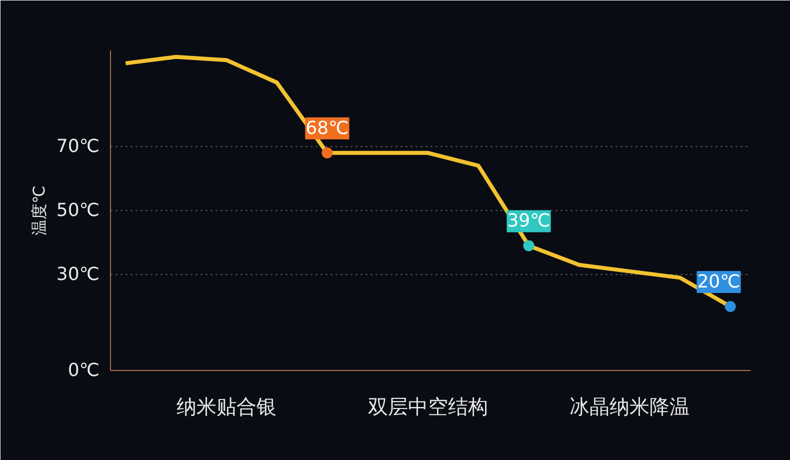 This screenshot has height=460, width=790. What do you see at coordinates (84, 370) in the screenshot?
I see `y-tick-label: 0℃` at bounding box center [84, 370].